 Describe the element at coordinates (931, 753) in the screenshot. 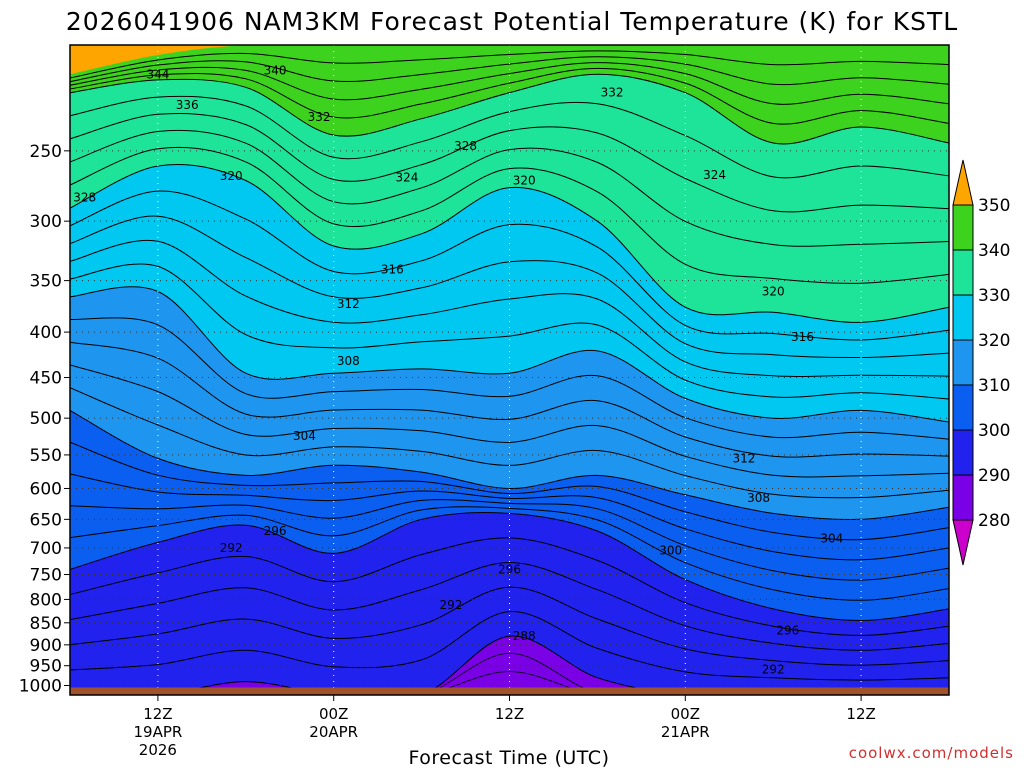

I see `credit-text: coolwx.com/models` at that location.